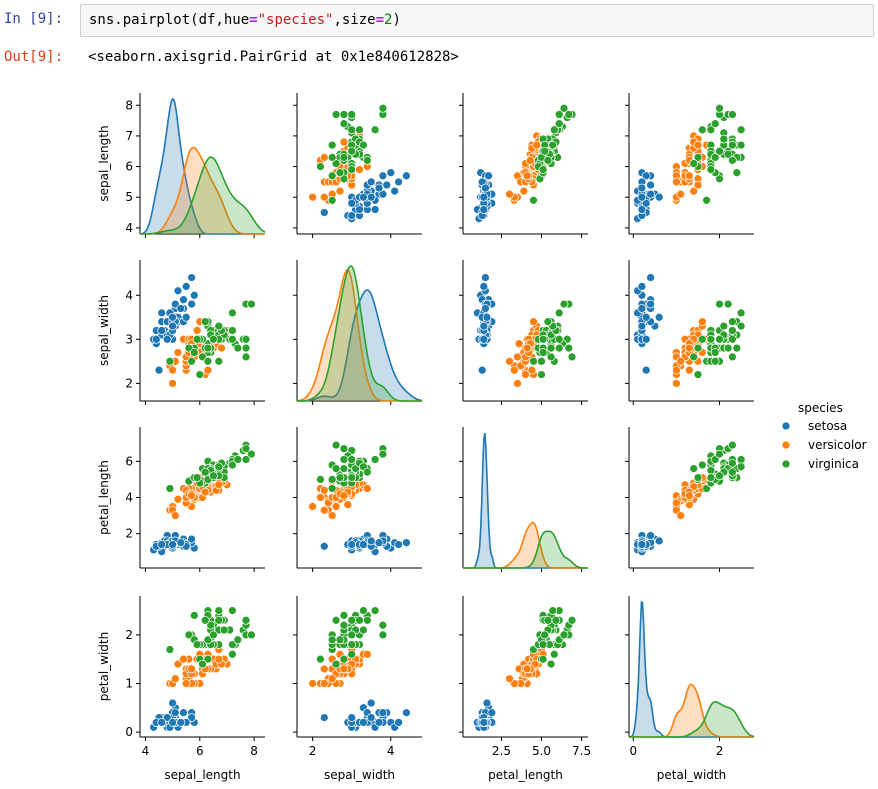  I want to click on subplot-sepal_width-vs-sepal_width, so click(358, 332).